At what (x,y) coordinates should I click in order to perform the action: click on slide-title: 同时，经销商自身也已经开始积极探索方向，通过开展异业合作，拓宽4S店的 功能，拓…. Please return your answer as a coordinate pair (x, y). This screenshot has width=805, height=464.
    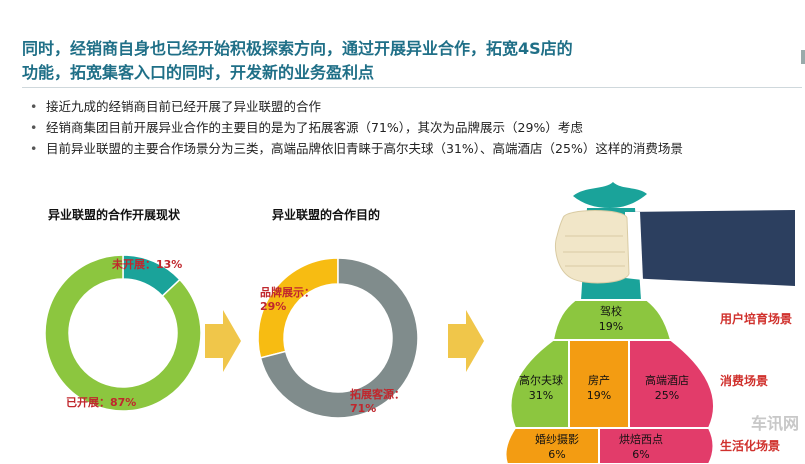
    Looking at the image, I should click on (372, 61).